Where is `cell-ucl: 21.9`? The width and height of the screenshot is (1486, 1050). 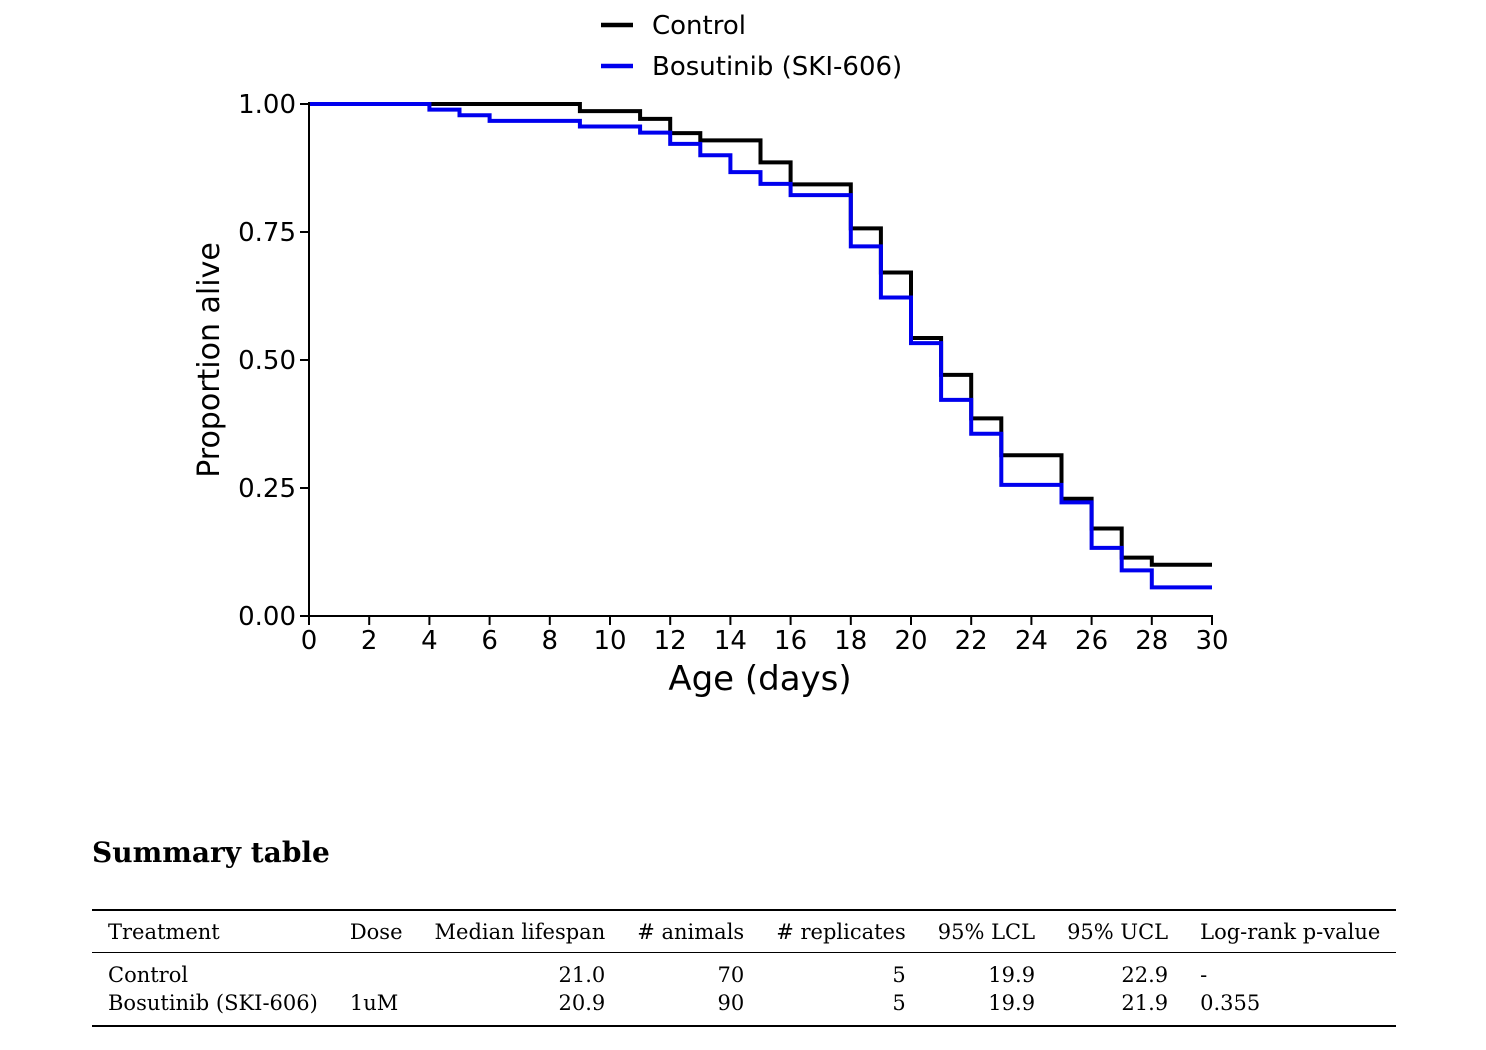 cell-ucl: 21.9 is located at coordinates (1145, 1003).